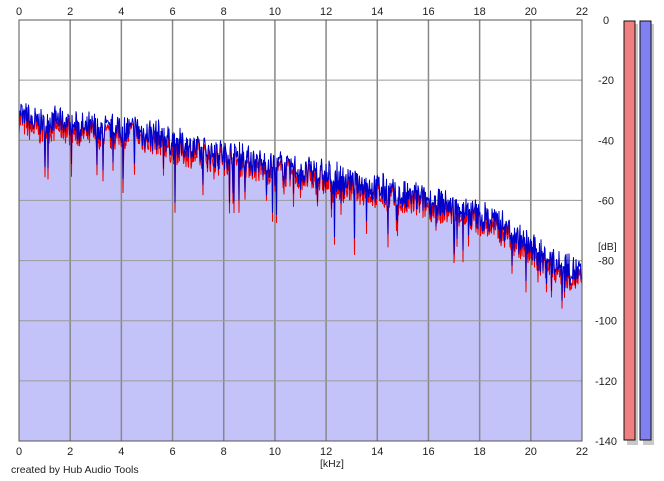  What do you see at coordinates (606, 382) in the screenshot?
I see `y-tick-label: -120` at bounding box center [606, 382].